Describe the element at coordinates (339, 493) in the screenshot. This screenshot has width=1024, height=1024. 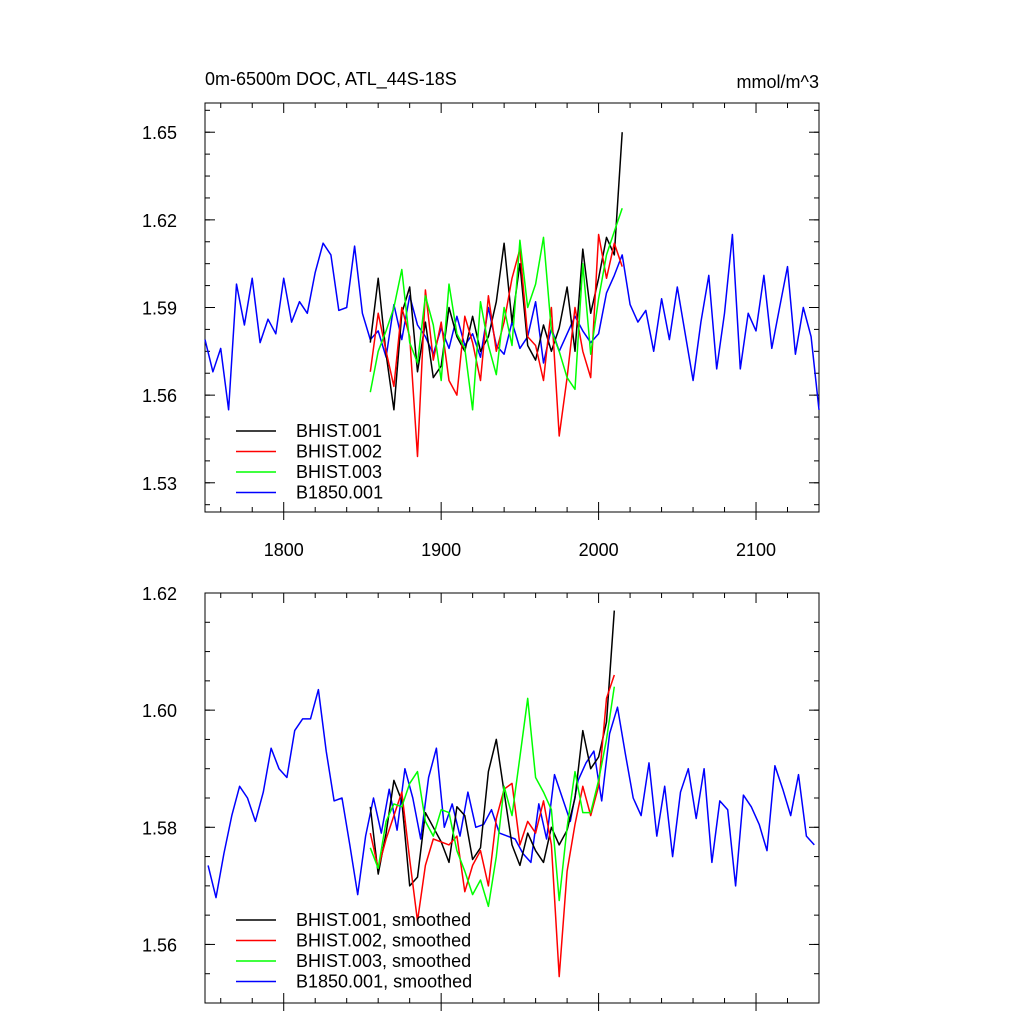
I see `legend-label: B1850.001` at that location.